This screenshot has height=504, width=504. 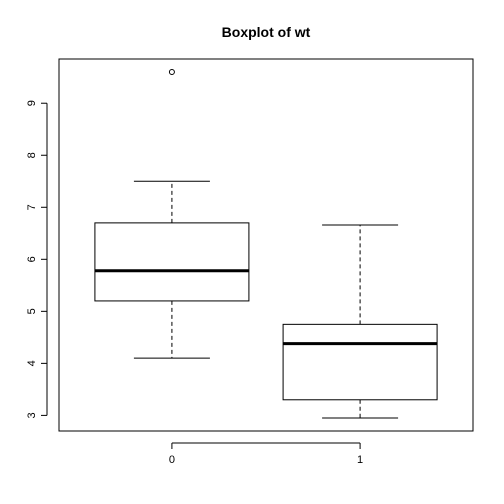 I want to click on outlier-point, so click(x=171, y=72).